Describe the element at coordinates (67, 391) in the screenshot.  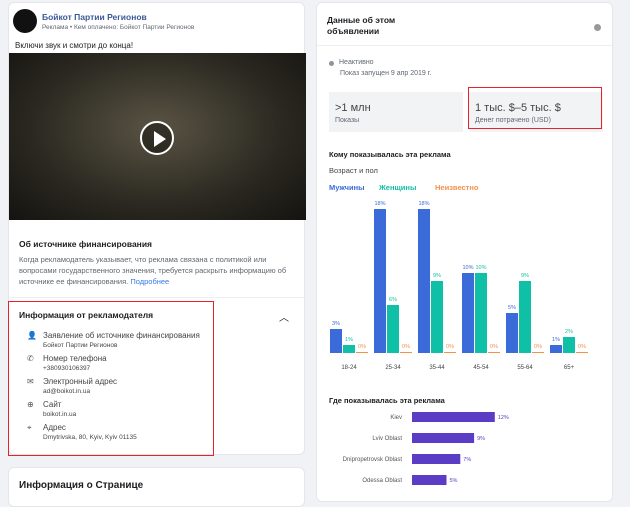
I see `item-value: ad@boikot.in.ua` at that location.